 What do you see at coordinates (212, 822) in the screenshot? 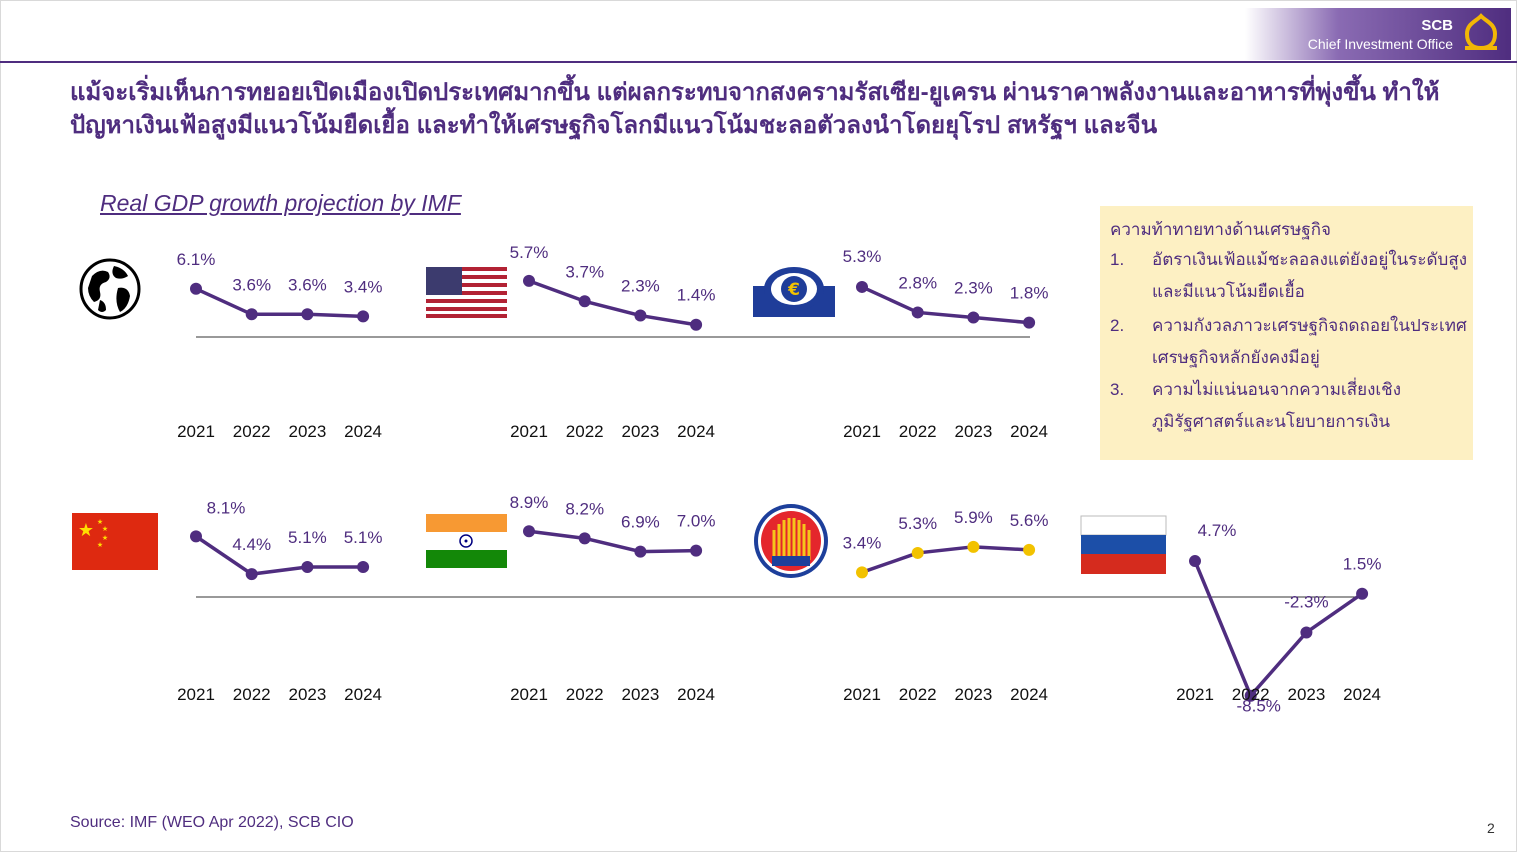
I see `source-note: Source: IMF (WEO Apr 2022), SCB CIO` at bounding box center [212, 822].